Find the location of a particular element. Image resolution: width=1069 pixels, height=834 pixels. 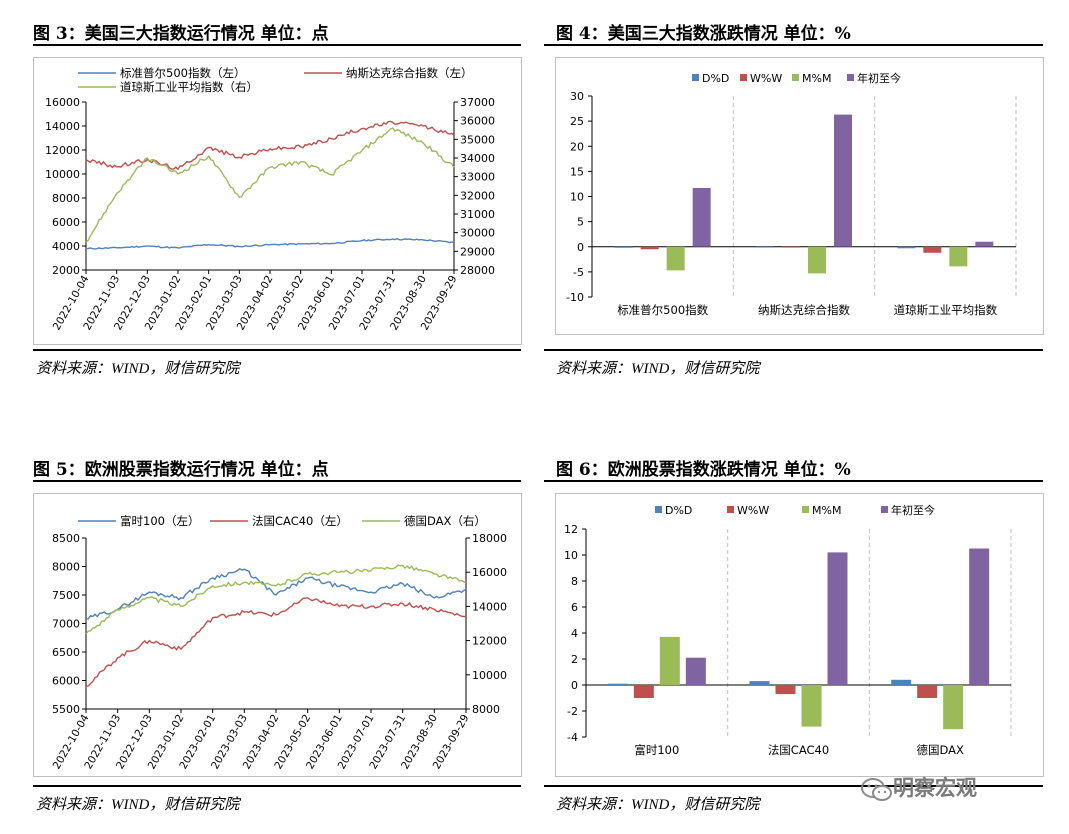

y-tick-label-right: 8000 is located at coordinates (486, 709).